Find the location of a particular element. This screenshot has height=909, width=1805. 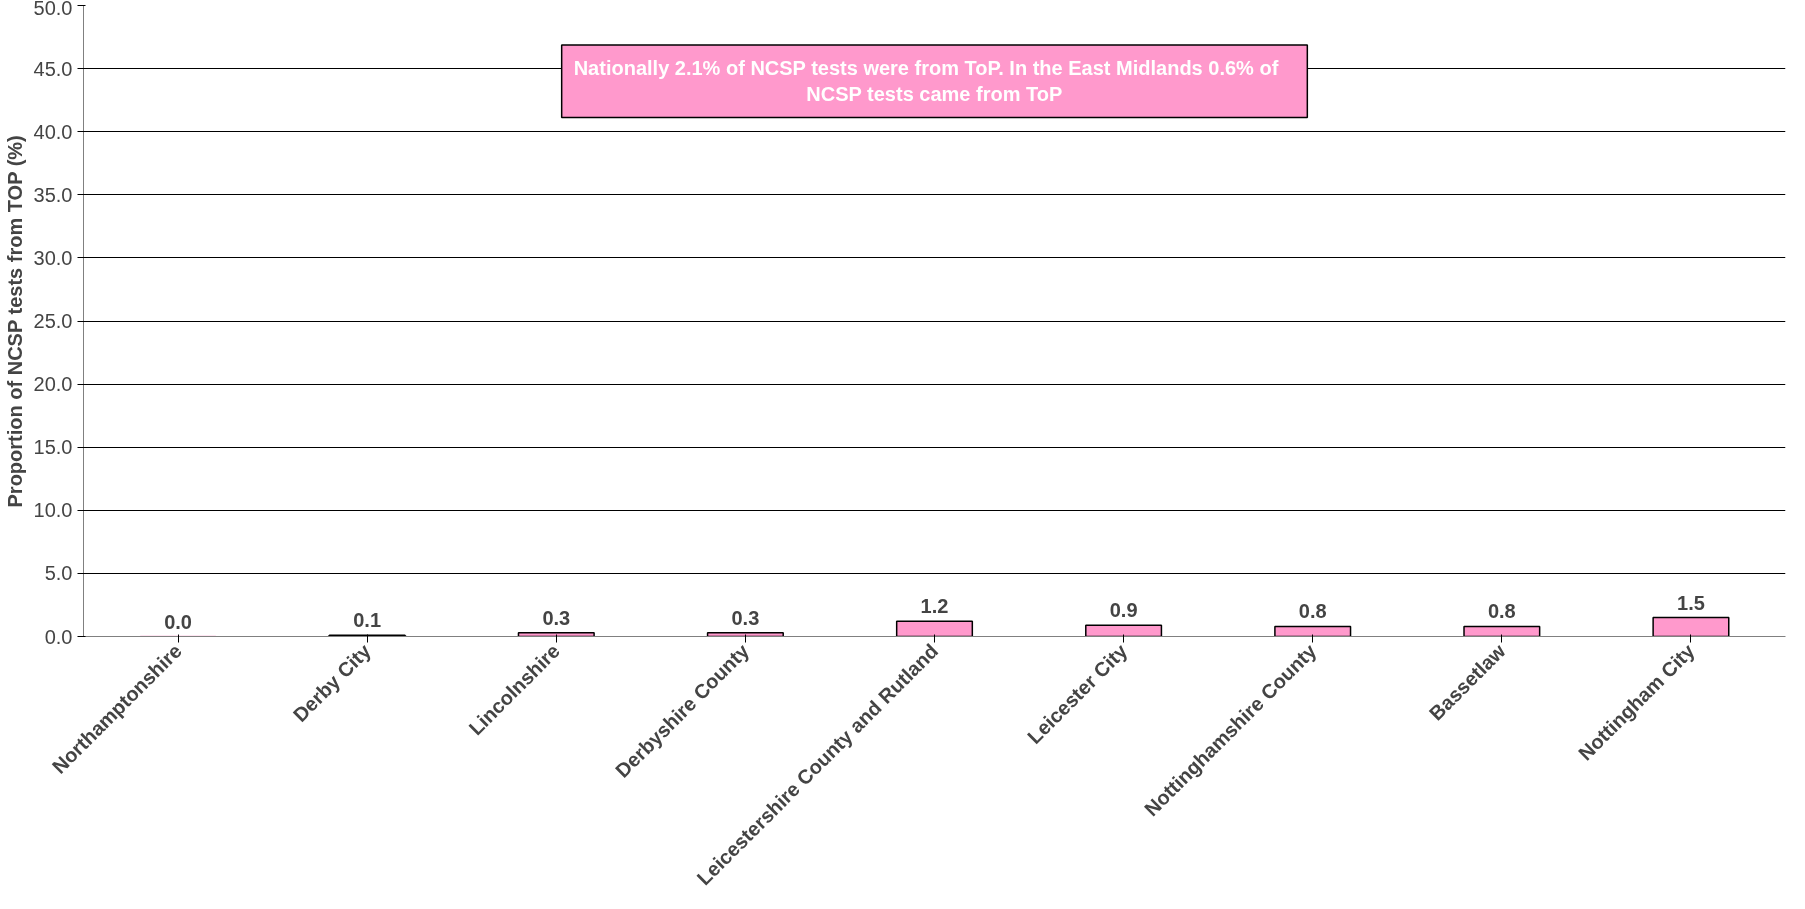

y-tick-label: 25.0 is located at coordinates (53, 321).